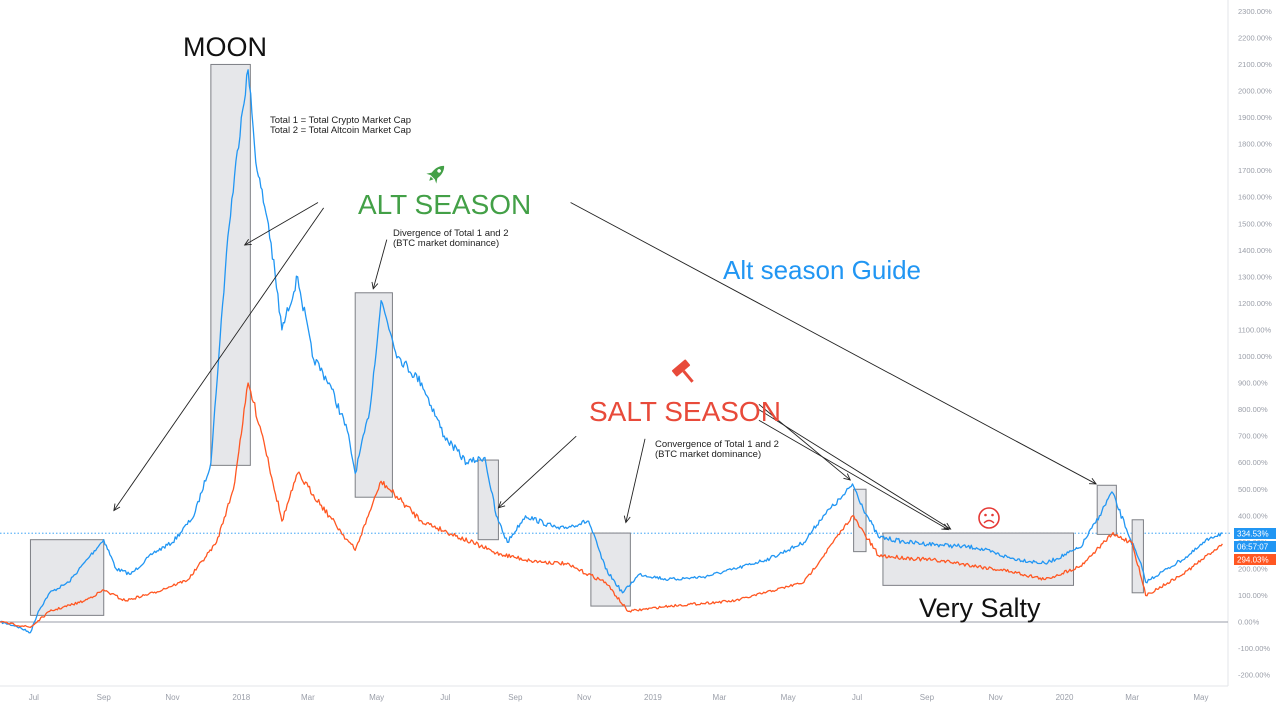 This screenshot has height=710, width=1280. What do you see at coordinates (1255, 197) in the screenshot?
I see `y-tick-label: 1600.00%` at bounding box center [1255, 197].